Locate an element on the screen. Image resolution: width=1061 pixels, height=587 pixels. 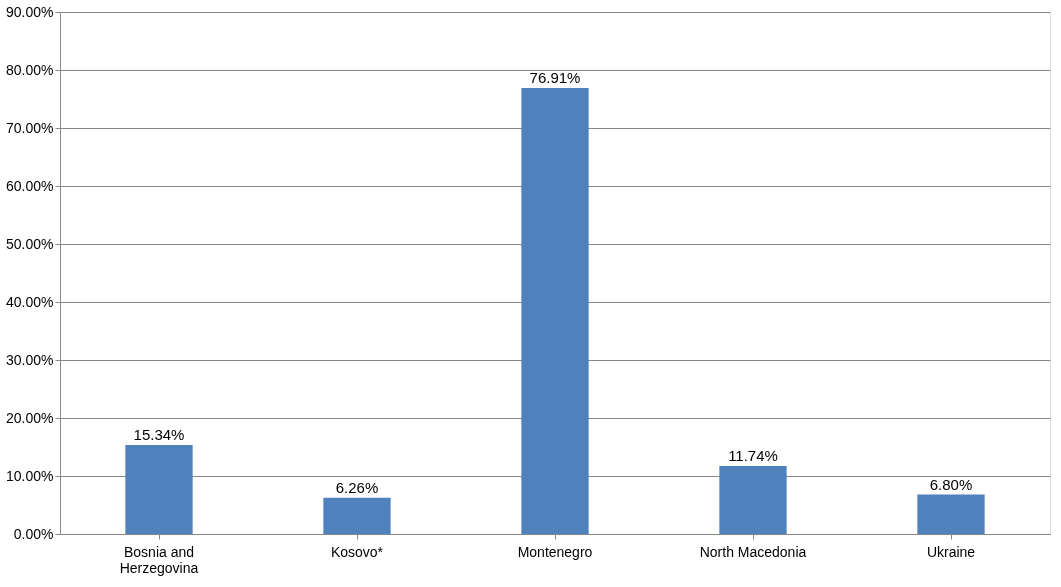
x-tick-label: Kosovo* is located at coordinates (357, 551).